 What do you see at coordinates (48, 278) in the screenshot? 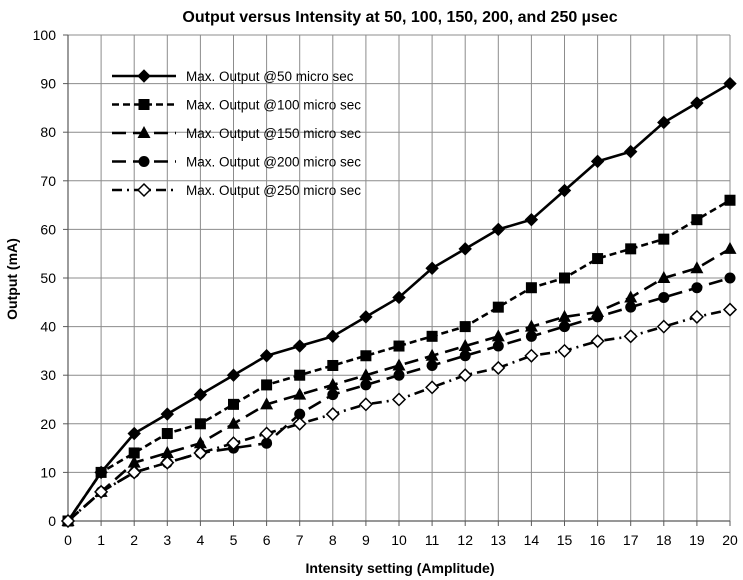
I see `y-tick-label: 50` at bounding box center [48, 278].